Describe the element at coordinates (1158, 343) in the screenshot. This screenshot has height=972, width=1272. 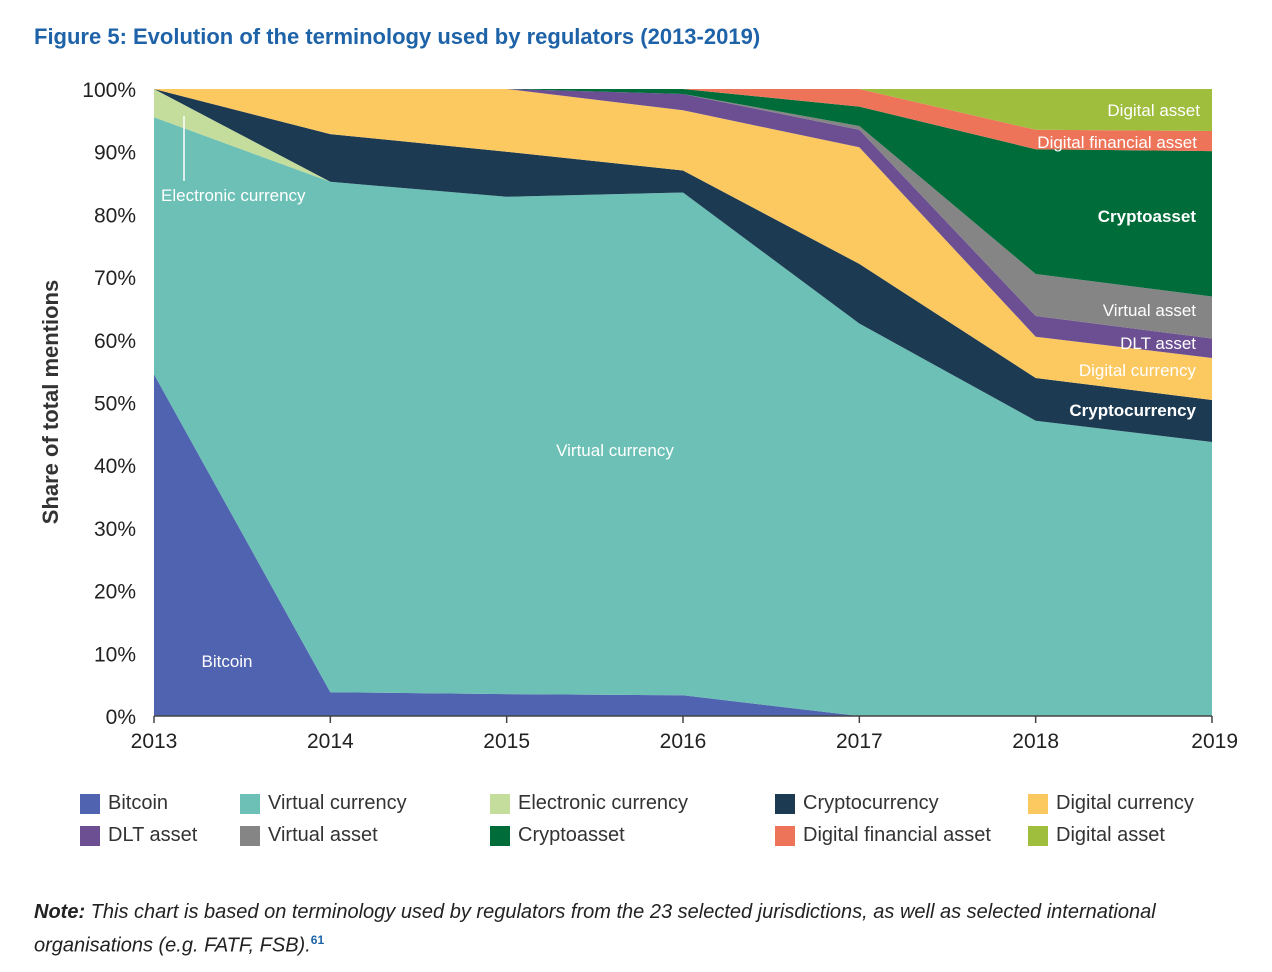
I see `area-label-dlt-asset: DLT asset` at that location.